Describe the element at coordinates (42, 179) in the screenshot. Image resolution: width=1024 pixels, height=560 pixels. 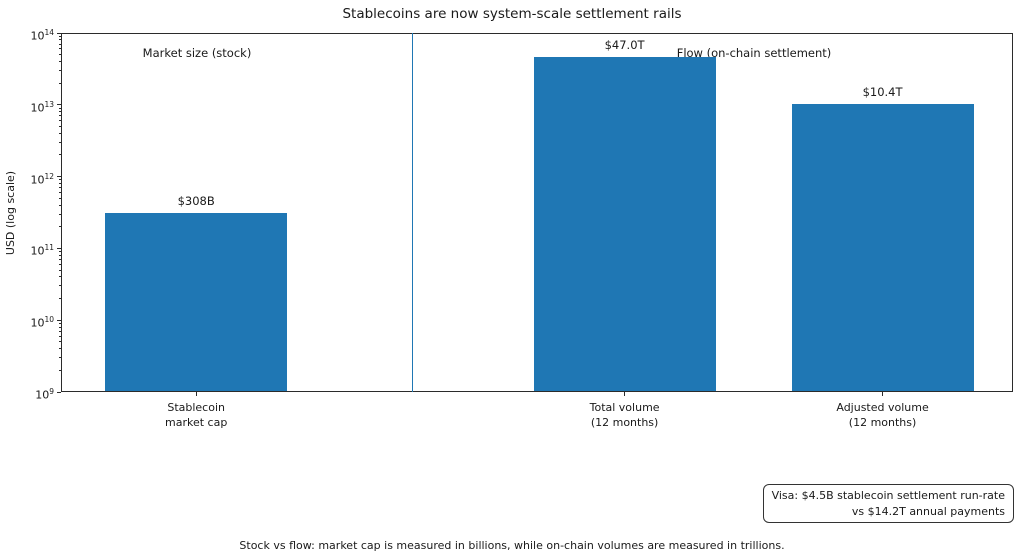
I see `y-tick-label: 1012` at that location.